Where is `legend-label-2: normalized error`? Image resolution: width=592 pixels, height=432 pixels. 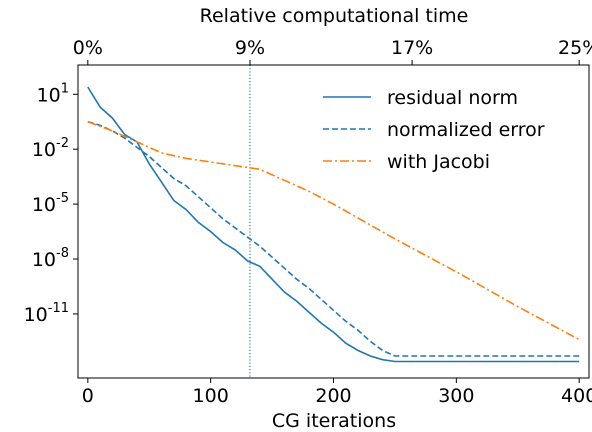 legend-label-2: normalized error is located at coordinates (466, 130).